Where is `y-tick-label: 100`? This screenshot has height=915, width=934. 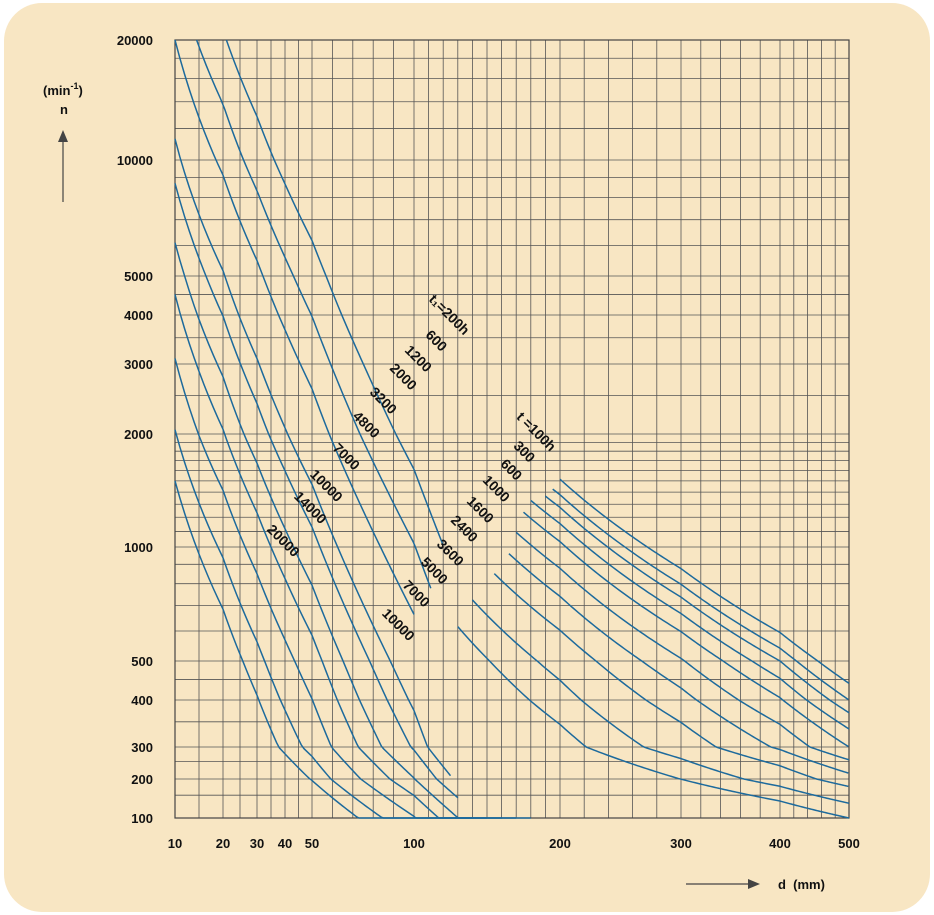 y-tick-label: 100 is located at coordinates (142, 818).